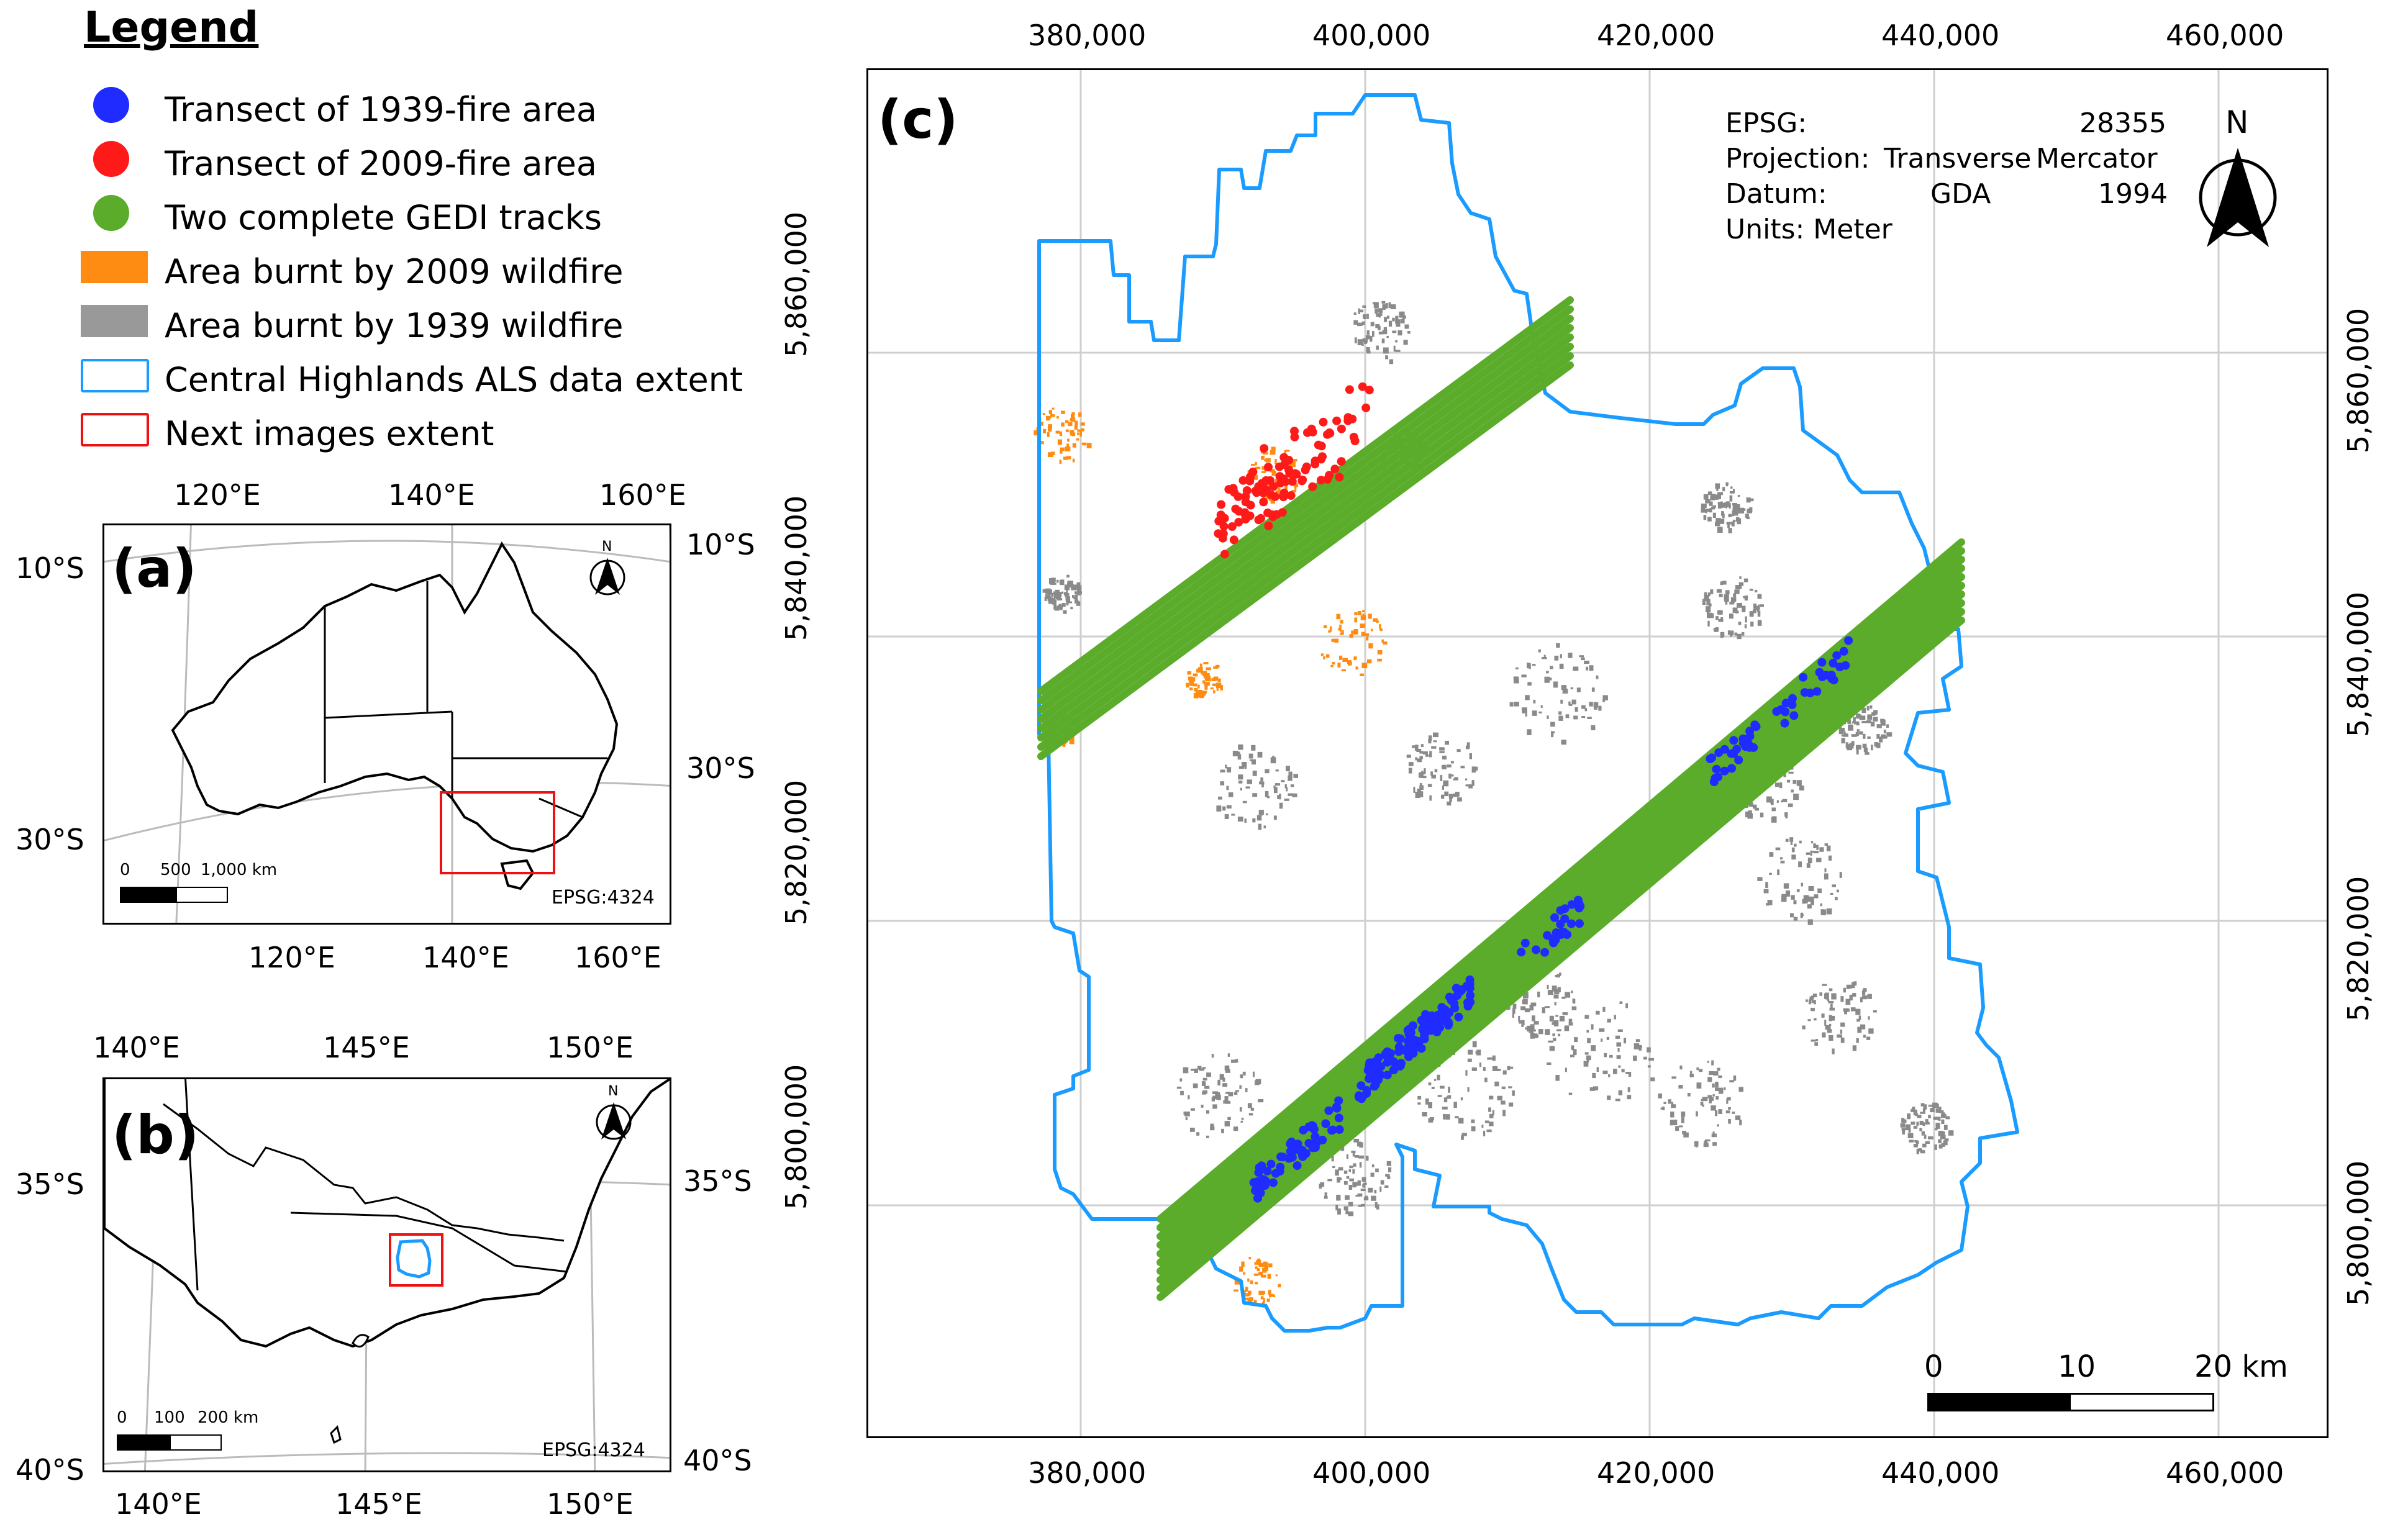 The image size is (2390, 1540). I want to click on map-a-top-tick: 140°E, so click(431, 495).